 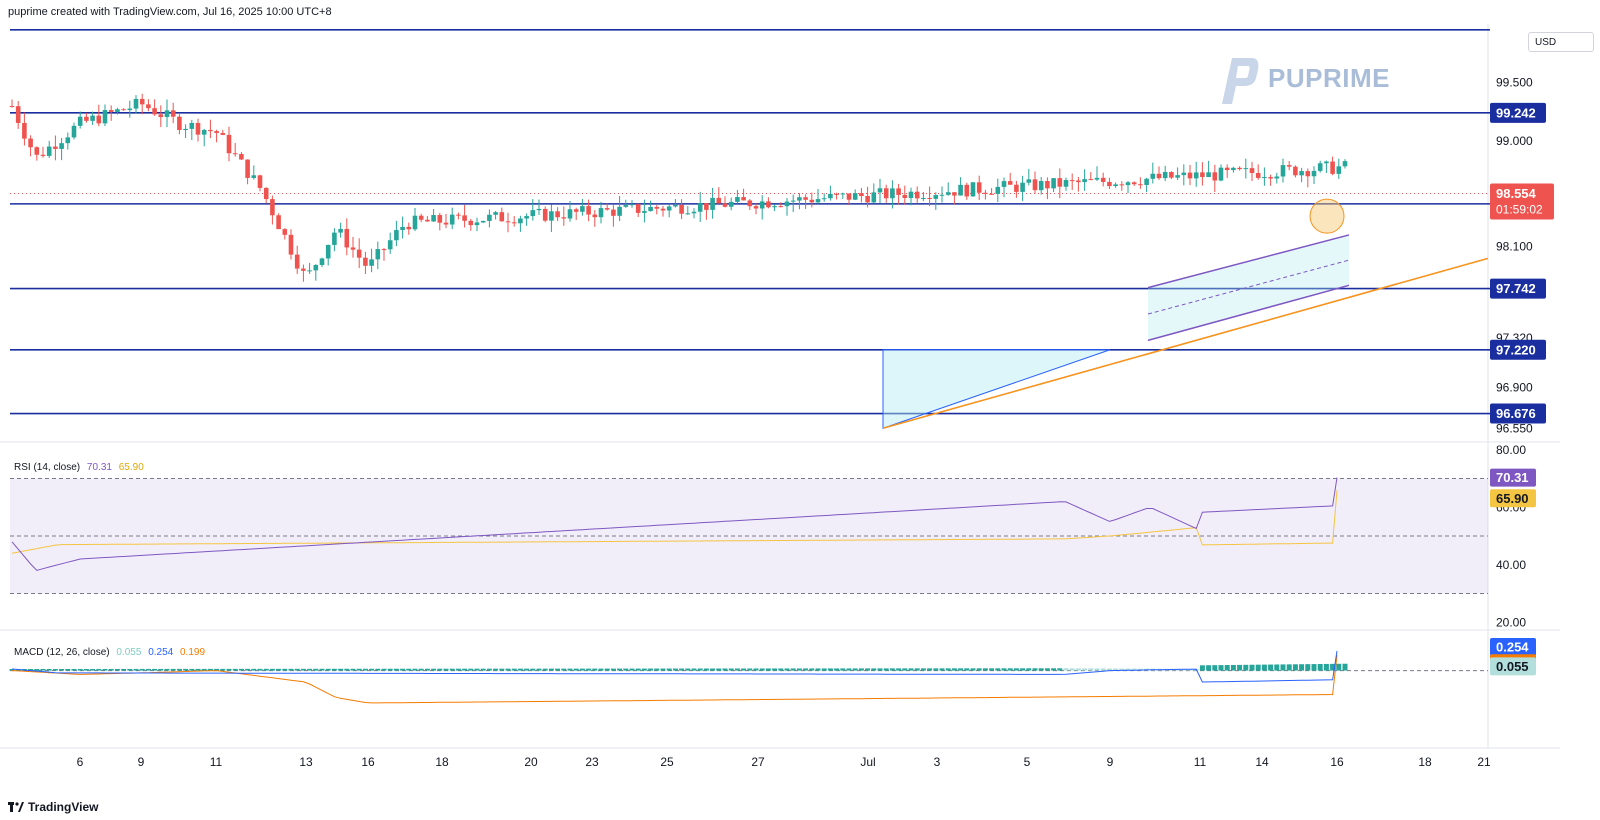 What do you see at coordinates (674, 524) in the screenshot?
I see `rsi-line` at bounding box center [674, 524].